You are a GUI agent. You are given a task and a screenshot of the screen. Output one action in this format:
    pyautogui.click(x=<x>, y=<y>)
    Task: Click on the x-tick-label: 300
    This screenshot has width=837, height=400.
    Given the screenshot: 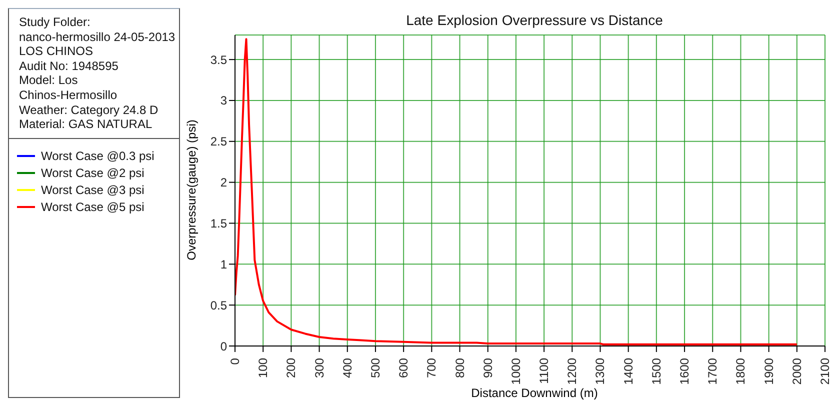 What is the action you would take?
    pyautogui.click(x=319, y=368)
    